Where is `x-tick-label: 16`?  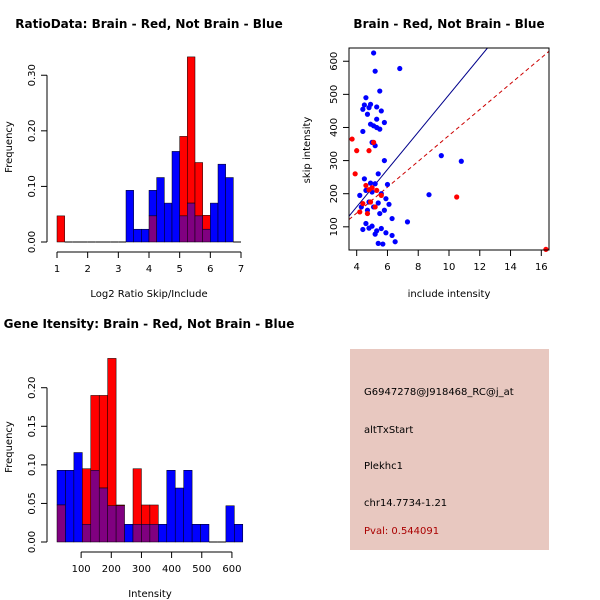
x-tick-label: 16 is located at coordinates (541, 267).